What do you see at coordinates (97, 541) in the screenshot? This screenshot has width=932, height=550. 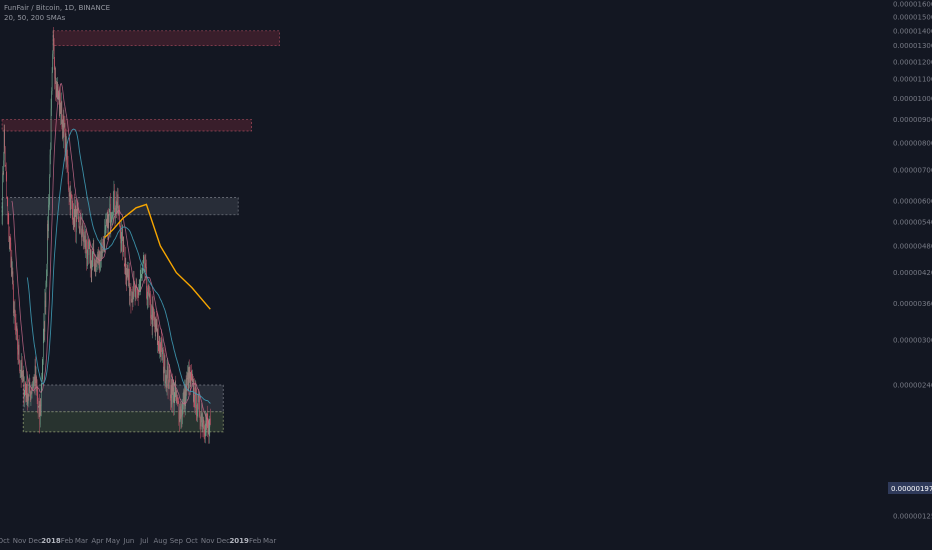 I see `x-tick-label: Apr` at bounding box center [97, 541].